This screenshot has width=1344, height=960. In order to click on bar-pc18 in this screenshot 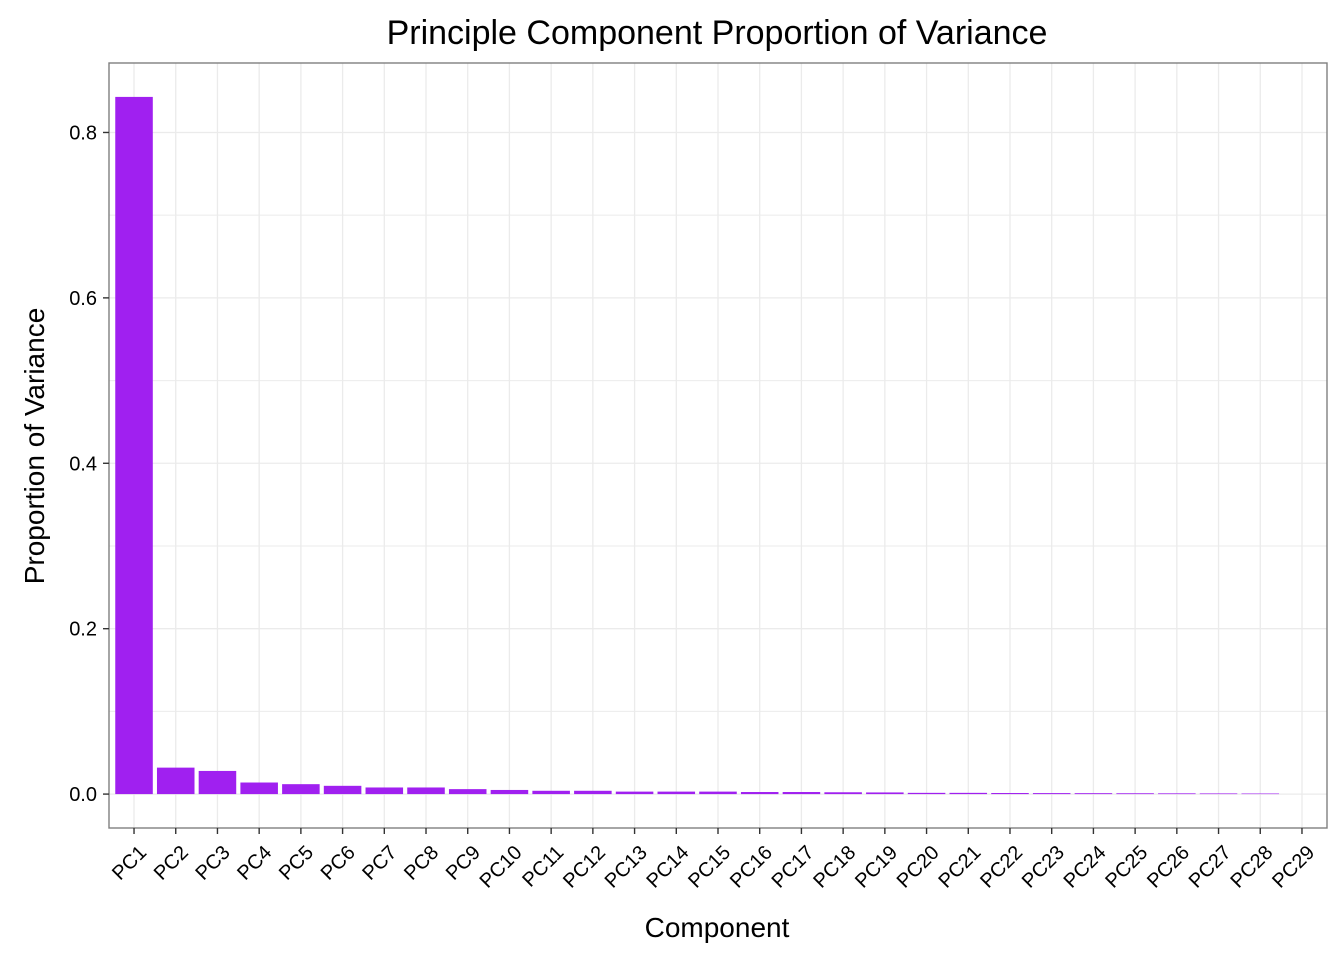, I will do `click(843, 793)`.